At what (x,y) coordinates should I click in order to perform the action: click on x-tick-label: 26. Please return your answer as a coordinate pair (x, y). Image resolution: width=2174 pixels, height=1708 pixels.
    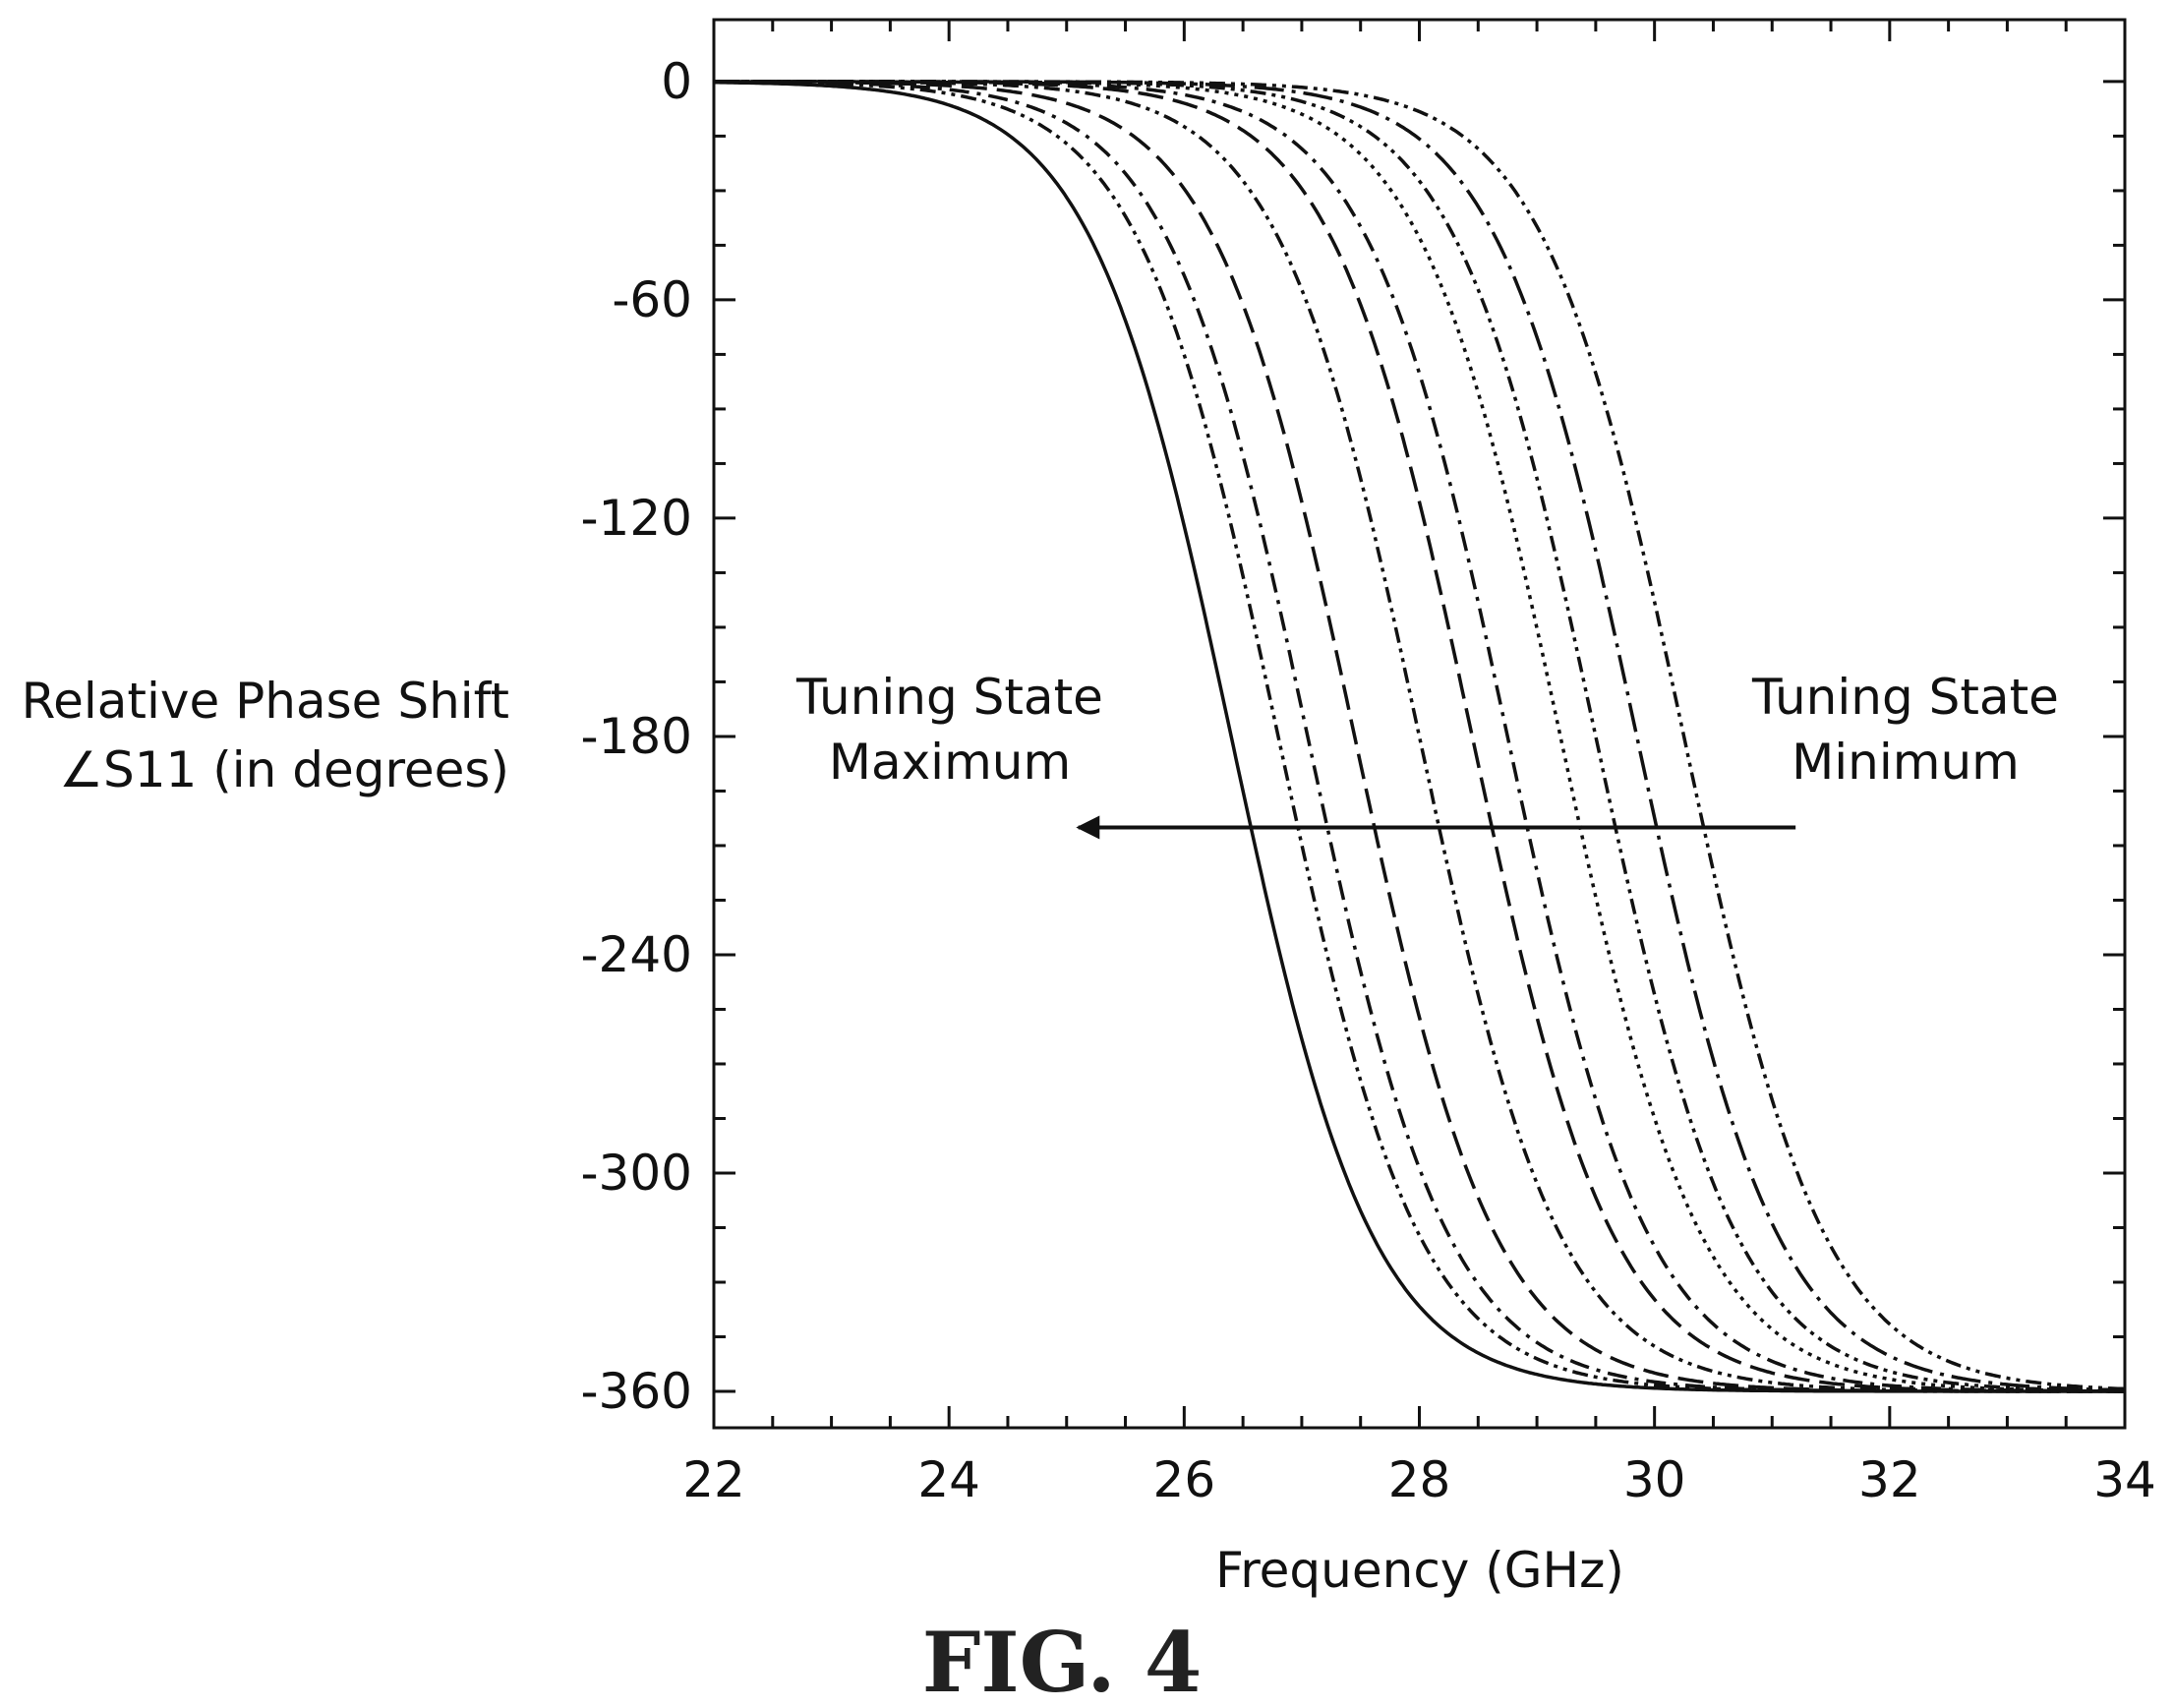
    Looking at the image, I should click on (1185, 1480).